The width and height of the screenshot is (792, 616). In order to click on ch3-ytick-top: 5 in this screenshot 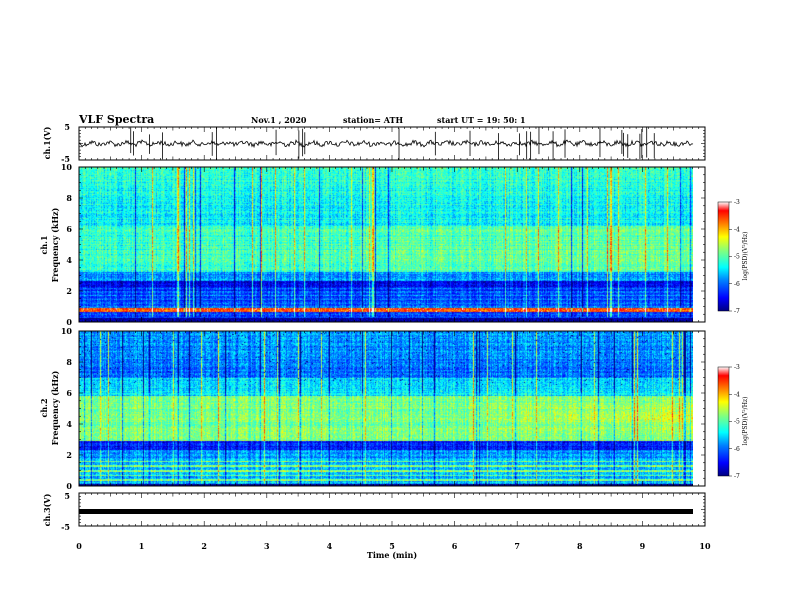, I will do `click(67, 496)`.